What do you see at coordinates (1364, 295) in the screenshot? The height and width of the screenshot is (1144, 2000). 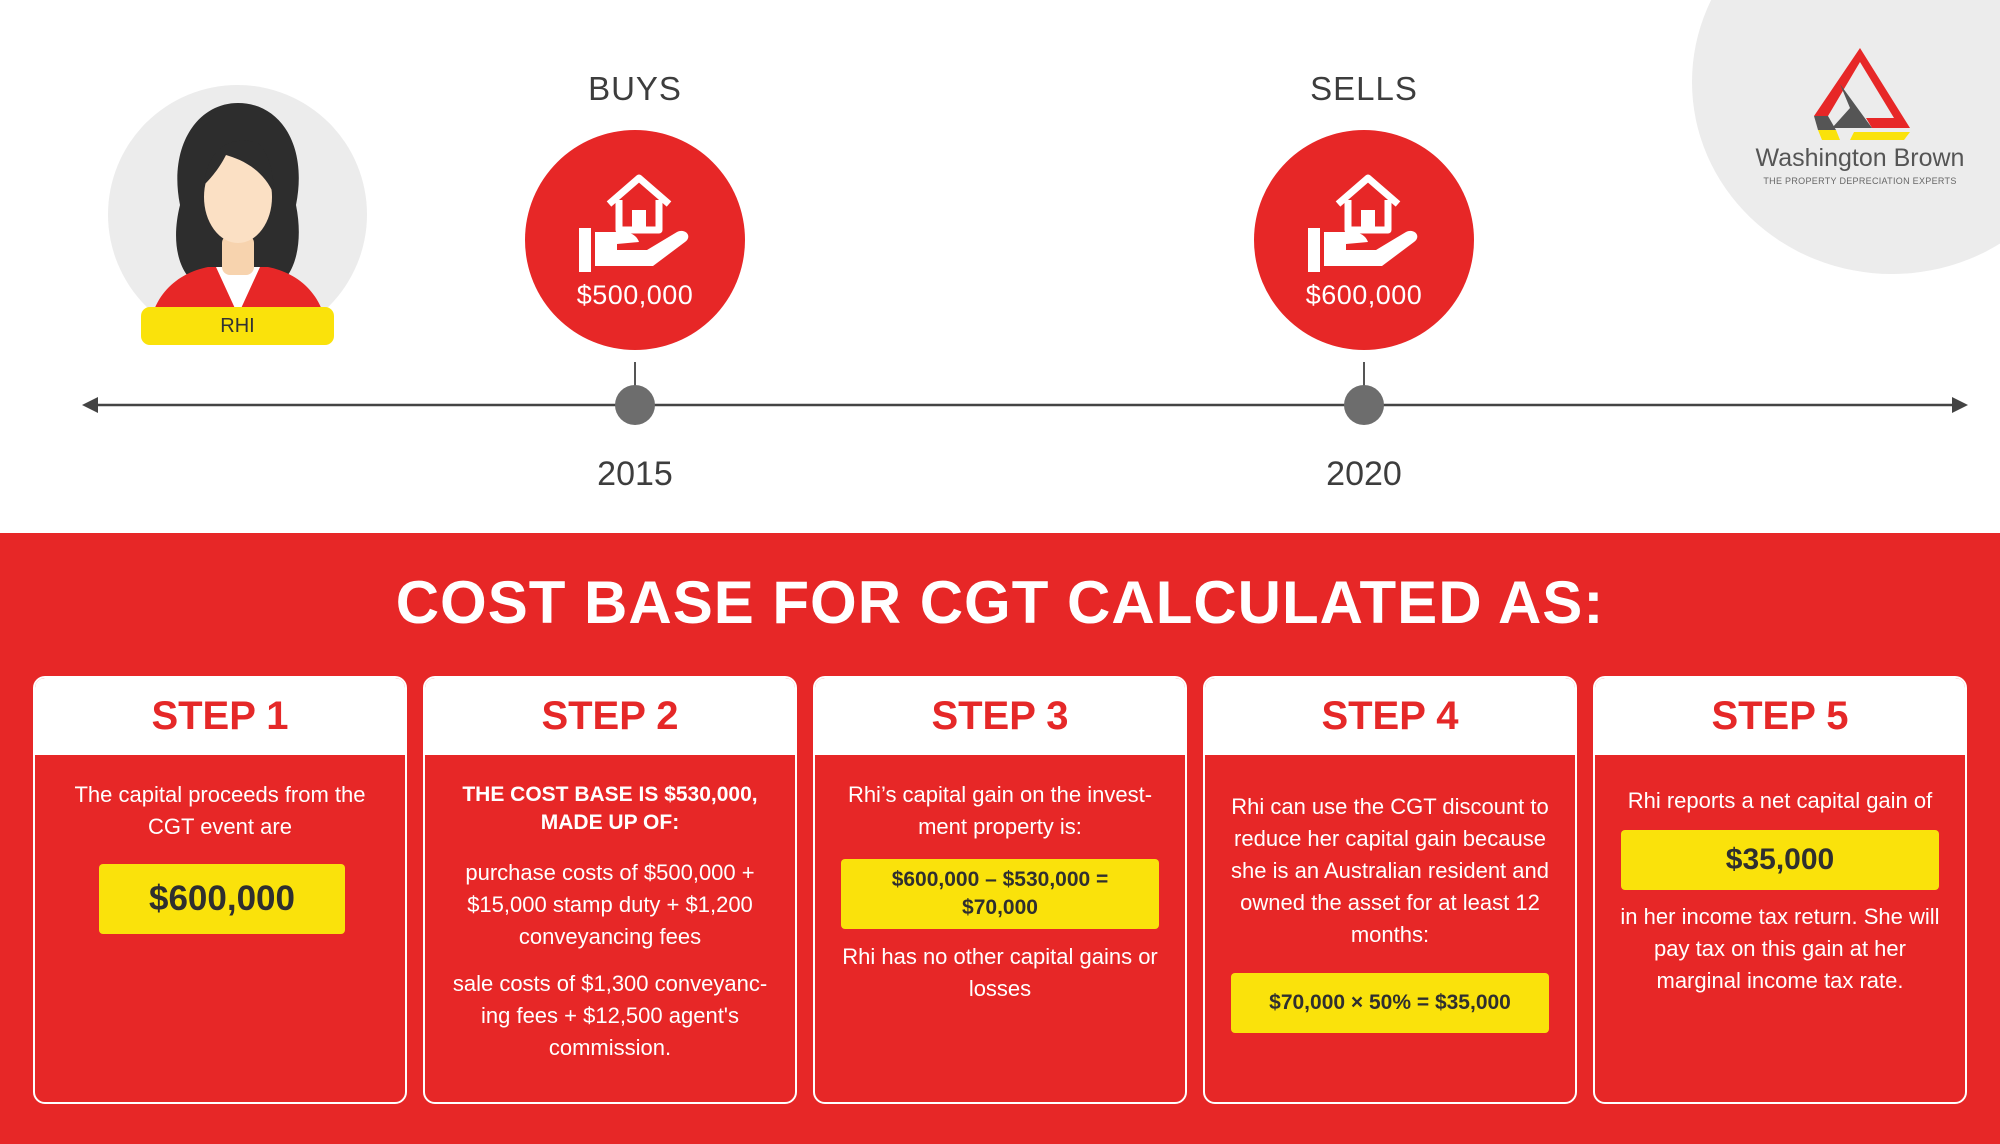 I see `sell-price: $600,000` at bounding box center [1364, 295].